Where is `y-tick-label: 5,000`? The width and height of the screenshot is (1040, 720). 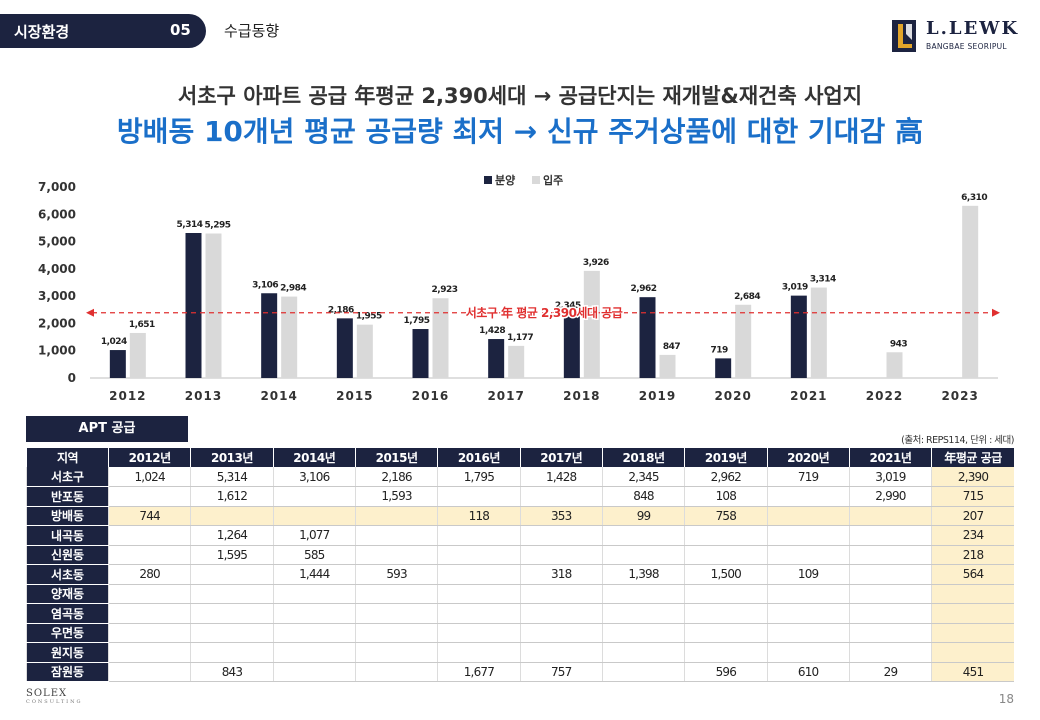 y-tick-label: 5,000 is located at coordinates (57, 242).